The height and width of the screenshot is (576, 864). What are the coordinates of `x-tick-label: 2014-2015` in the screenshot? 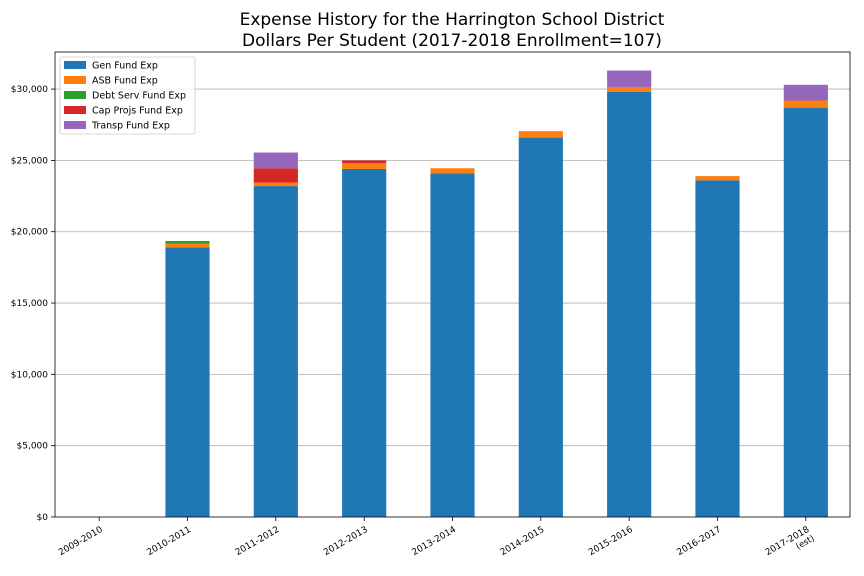 It's located at (522, 541).